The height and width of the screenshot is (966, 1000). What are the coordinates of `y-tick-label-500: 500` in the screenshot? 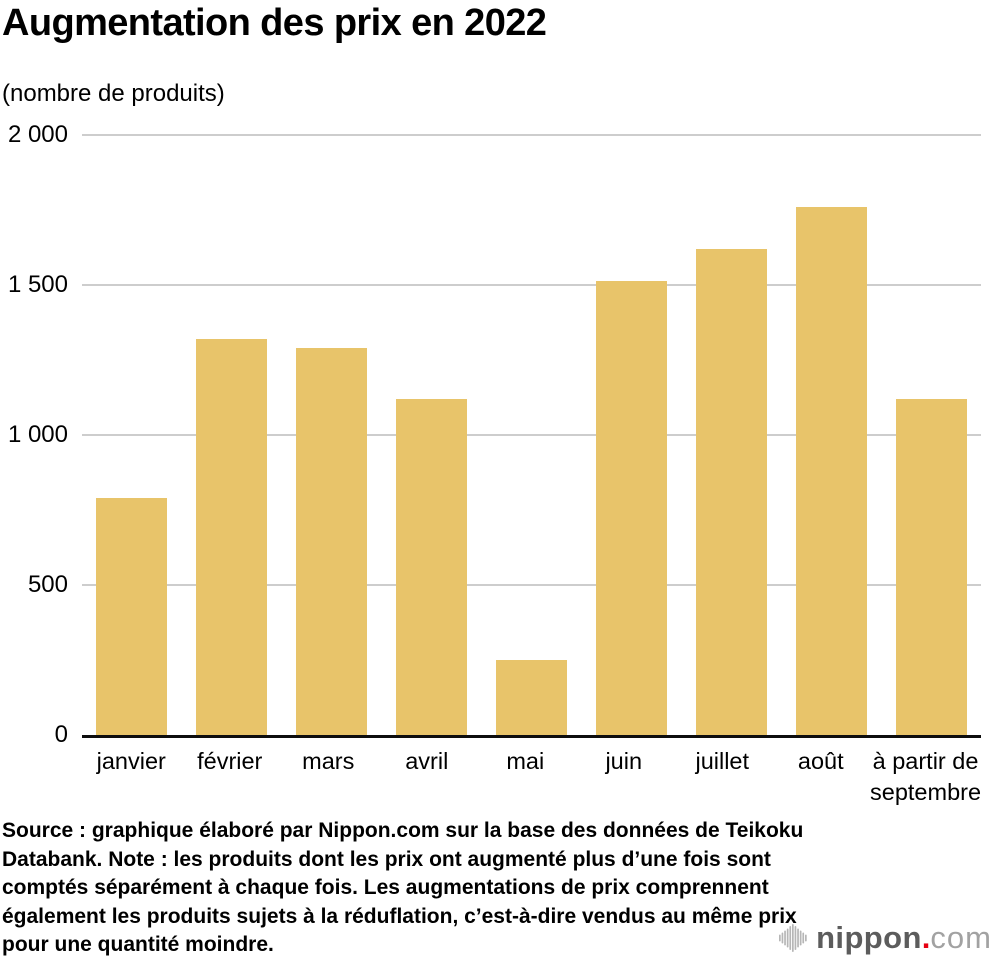 It's located at (47, 584).